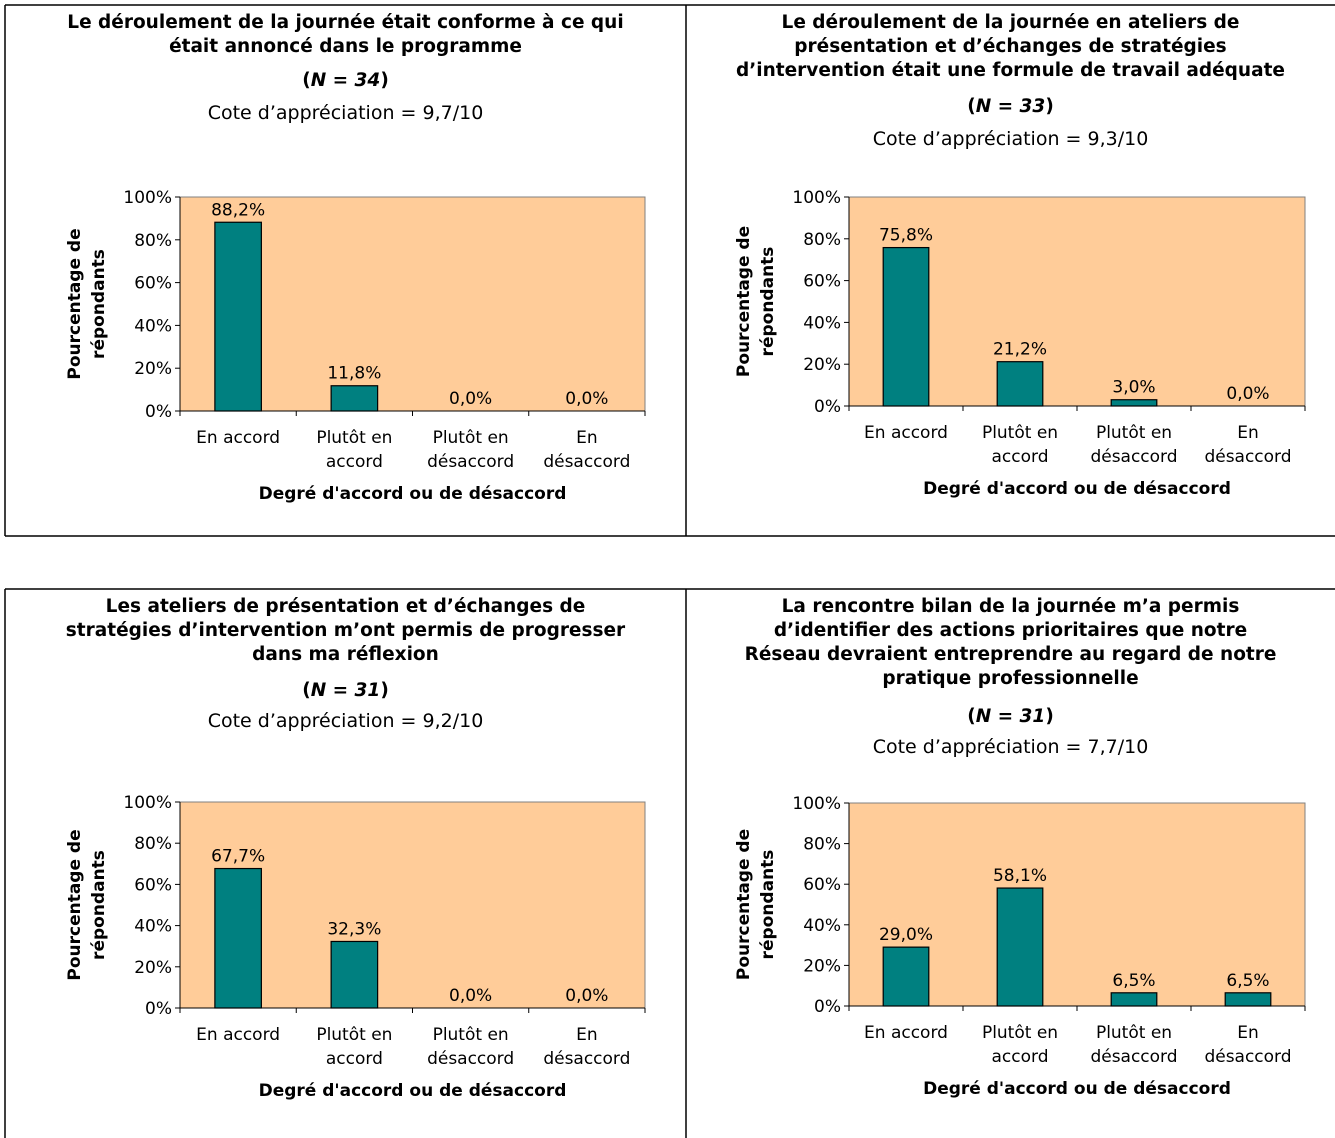 The height and width of the screenshot is (1138, 1335). I want to click on data-label: 67,7%, so click(238, 857).